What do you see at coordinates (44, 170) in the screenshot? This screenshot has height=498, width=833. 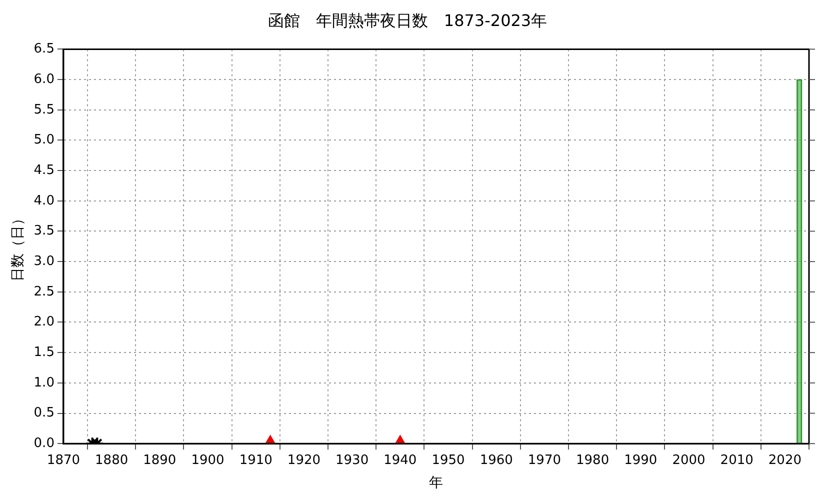 I see `y-tick-label: 4.5` at bounding box center [44, 170].